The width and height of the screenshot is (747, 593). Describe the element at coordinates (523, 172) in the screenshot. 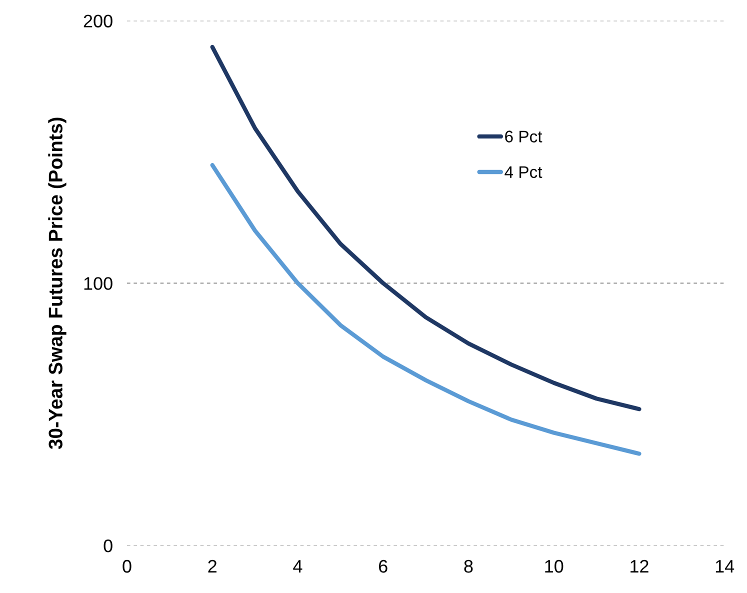

I see `legend-label: 4 Pct` at that location.